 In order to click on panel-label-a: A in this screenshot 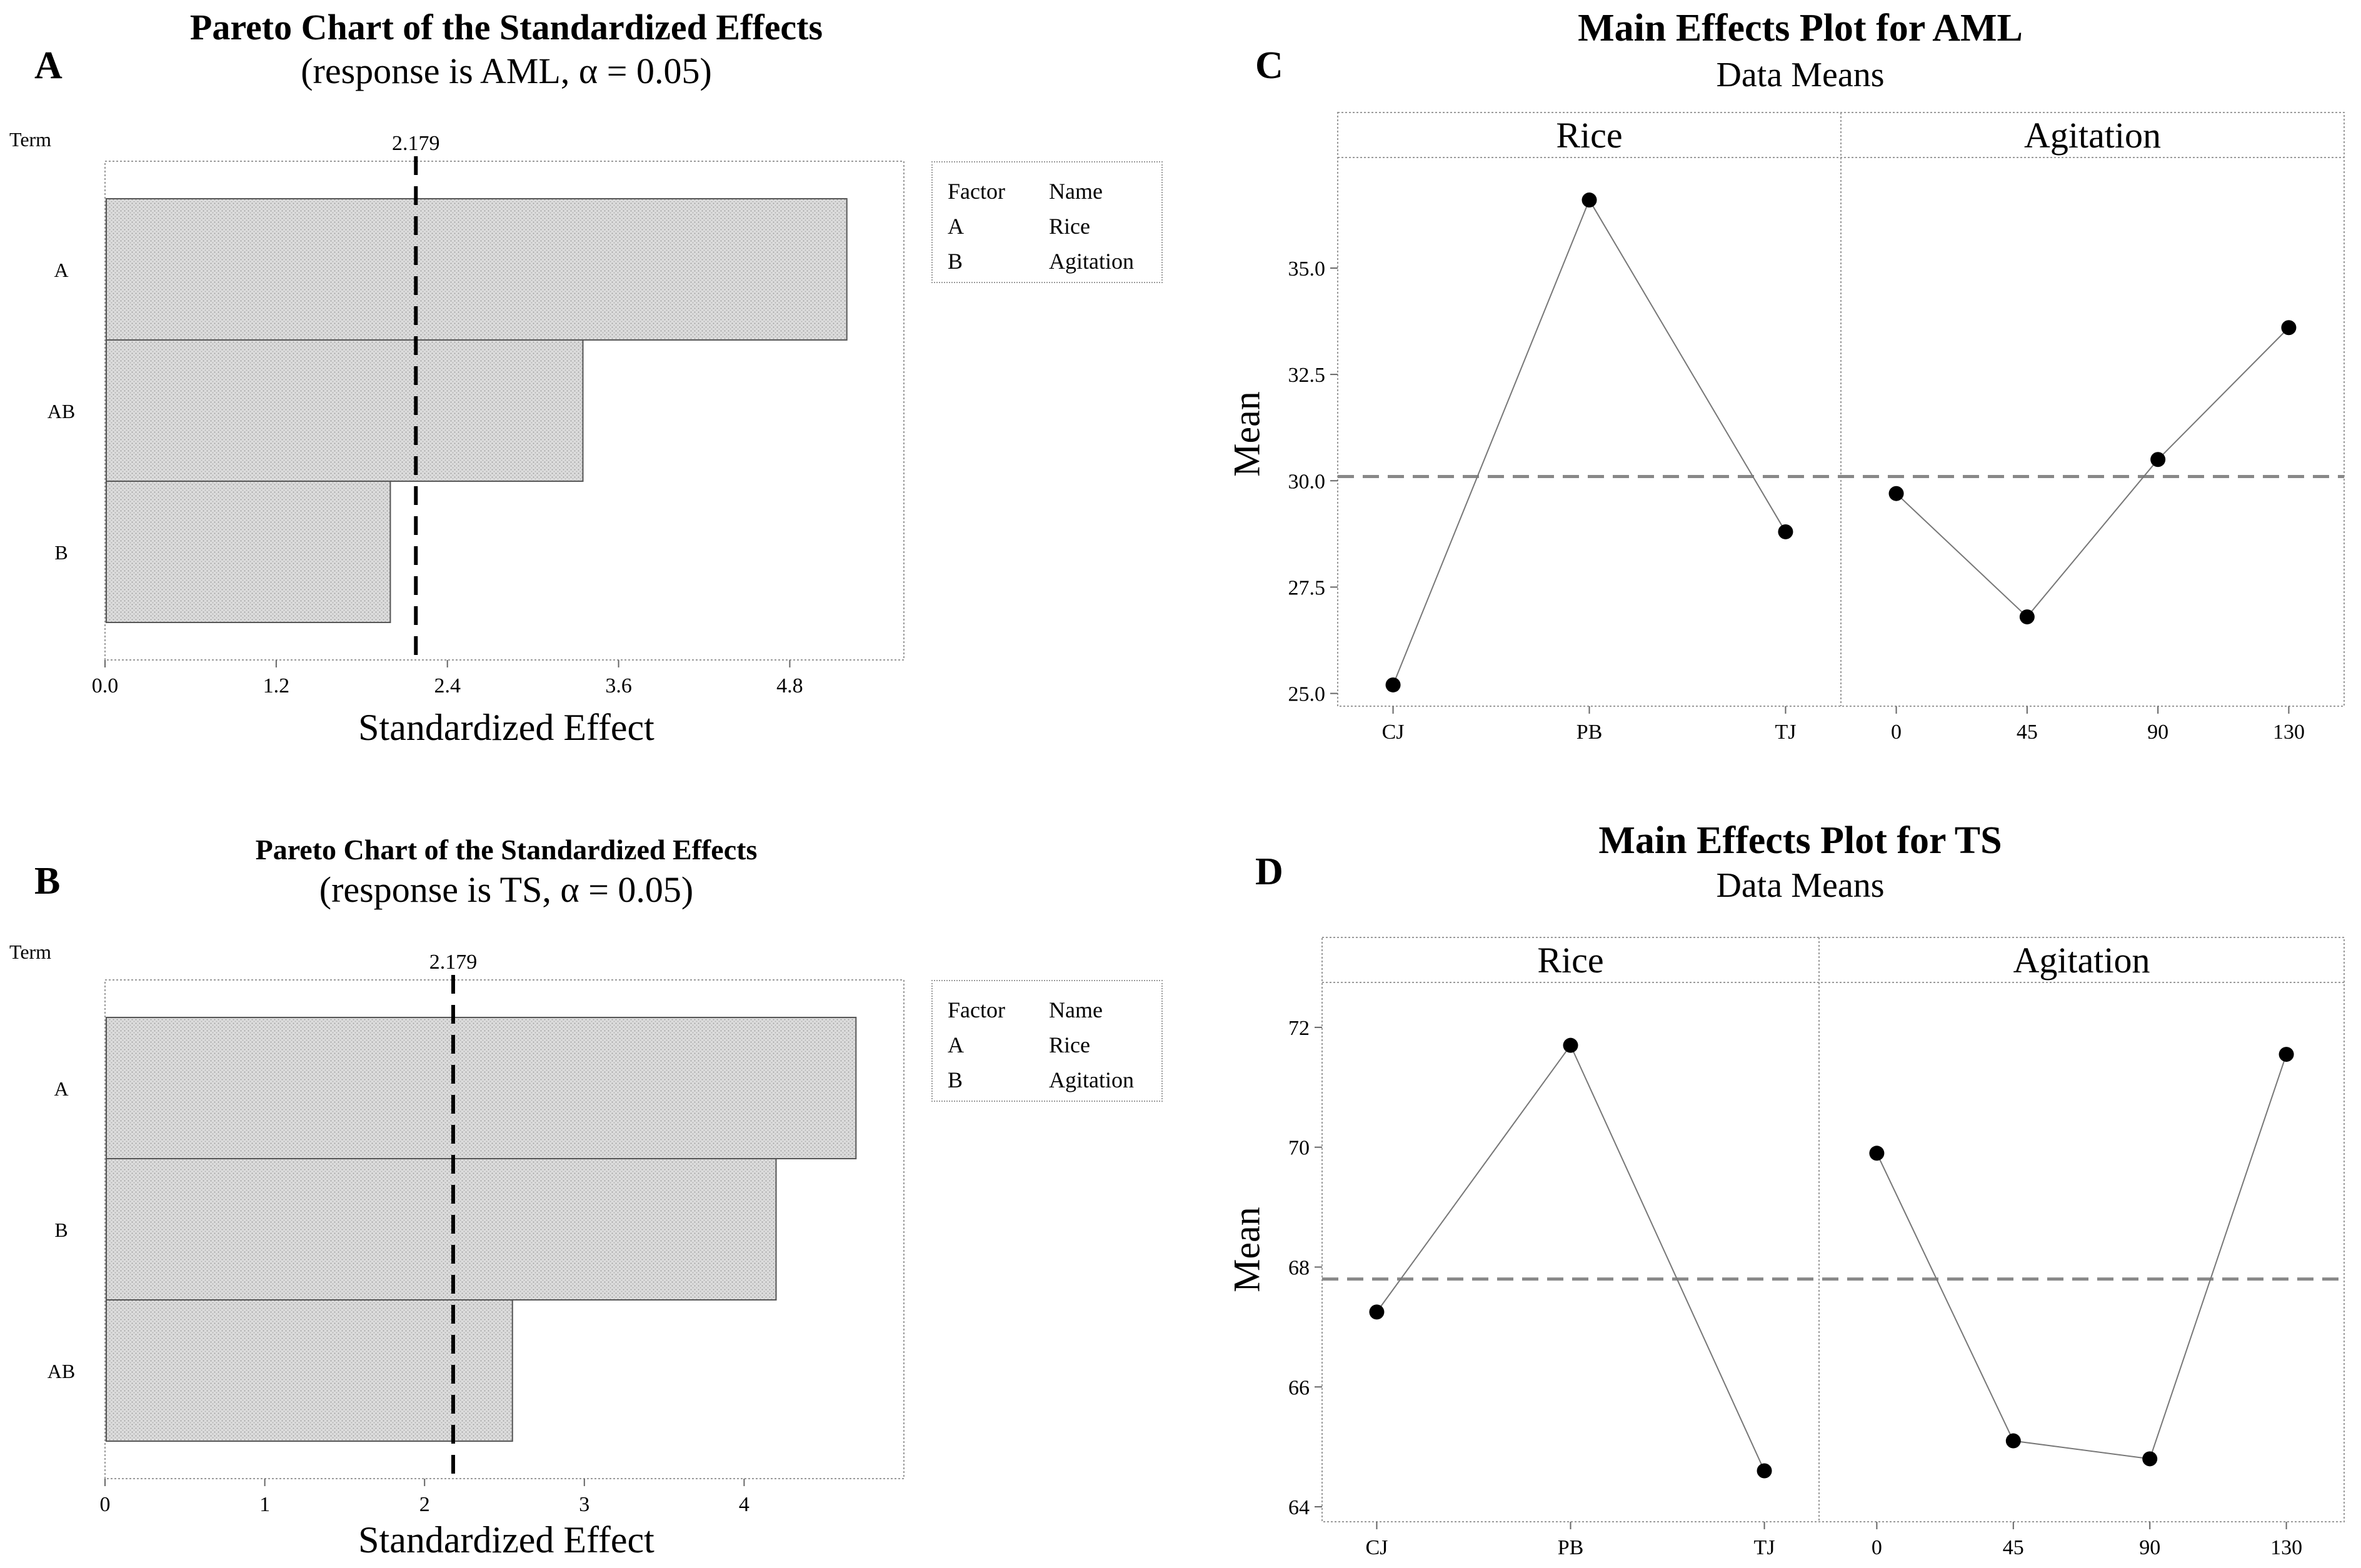, I will do `click(48, 65)`.